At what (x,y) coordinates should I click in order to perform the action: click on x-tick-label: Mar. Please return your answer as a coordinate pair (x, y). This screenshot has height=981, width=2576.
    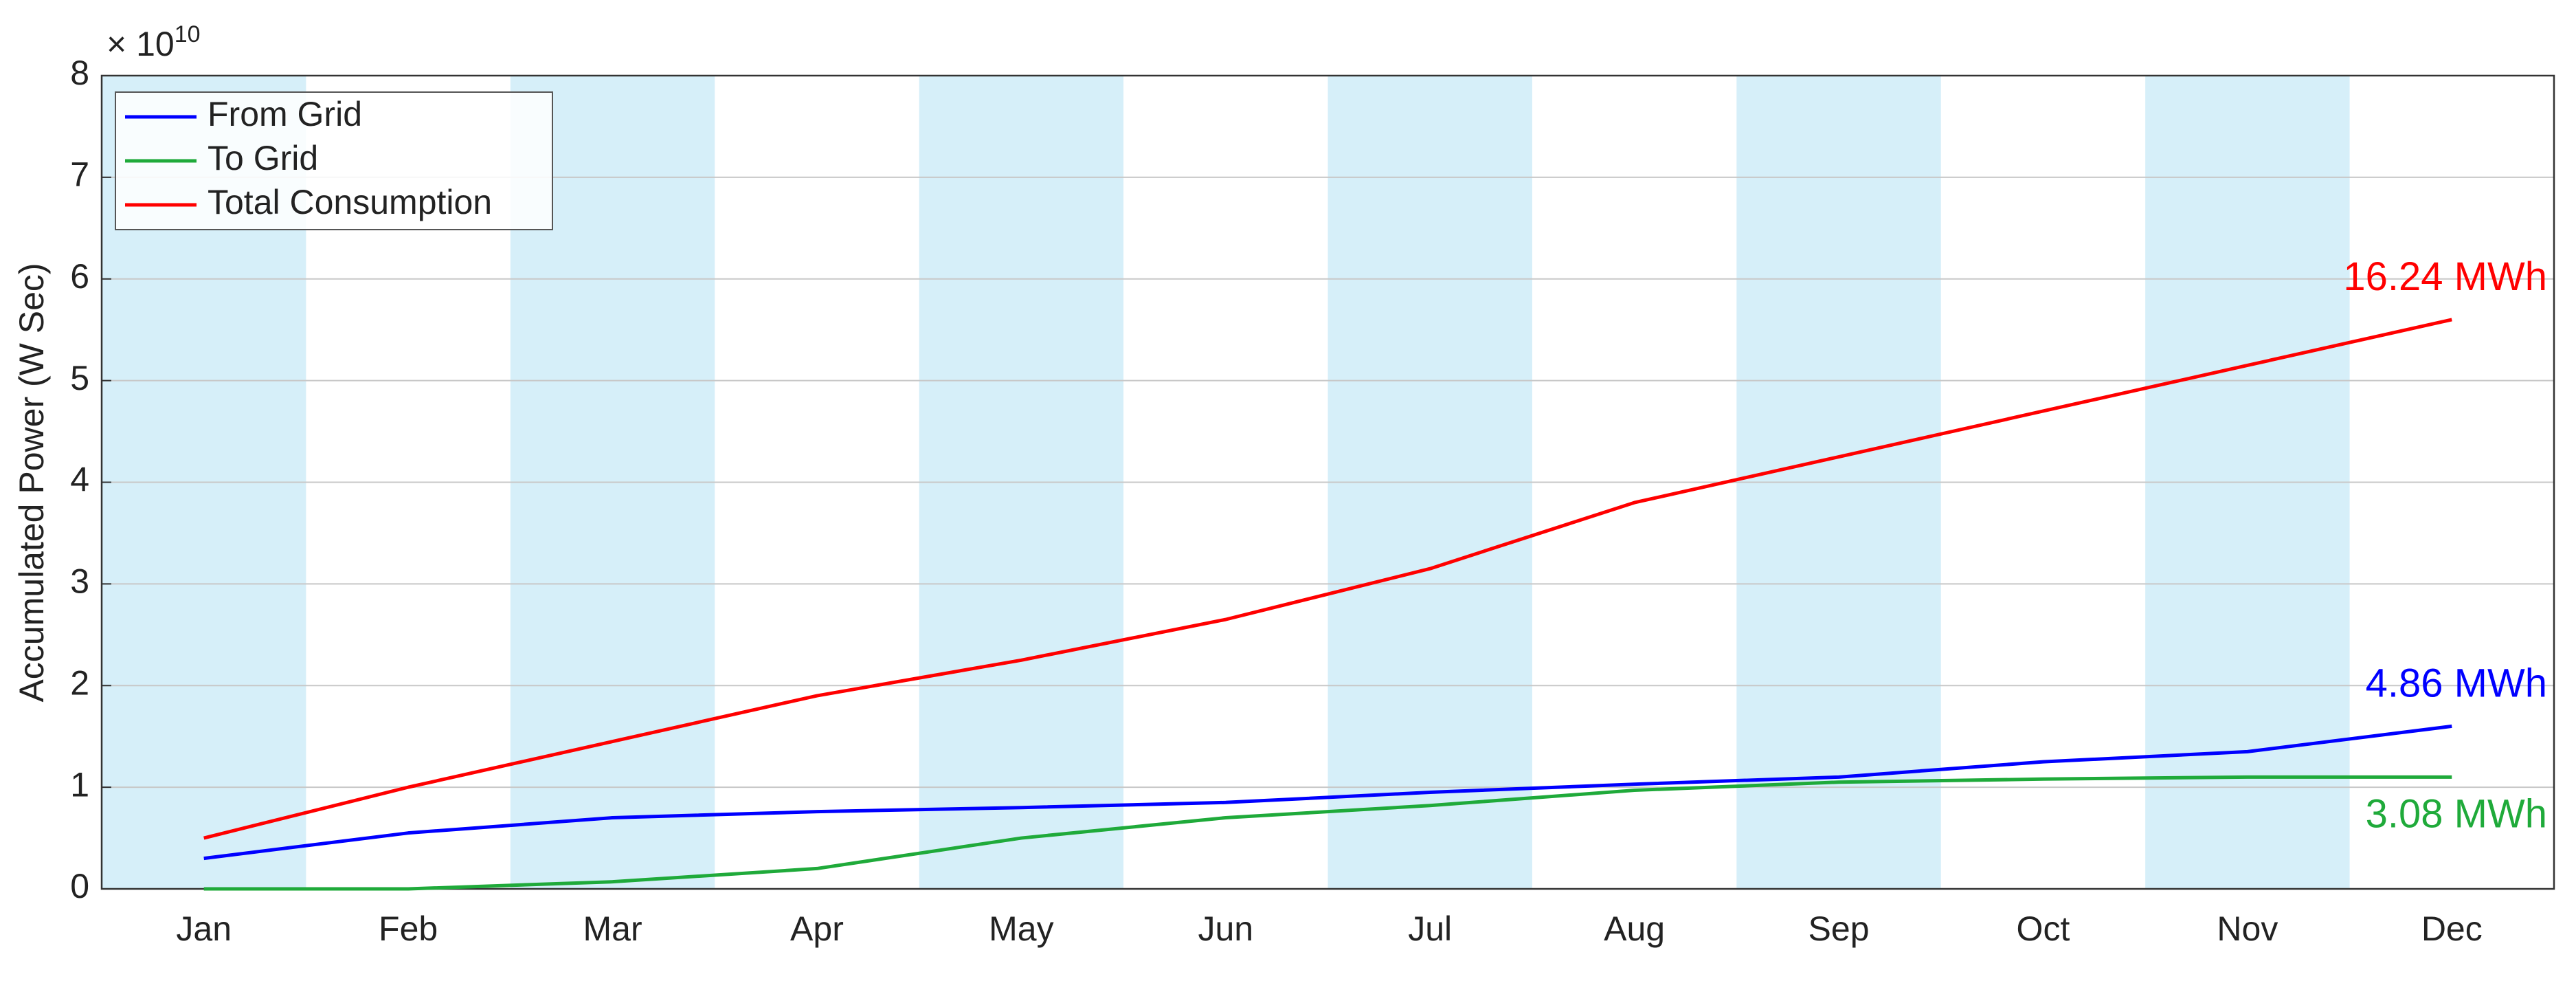
    Looking at the image, I should click on (612, 929).